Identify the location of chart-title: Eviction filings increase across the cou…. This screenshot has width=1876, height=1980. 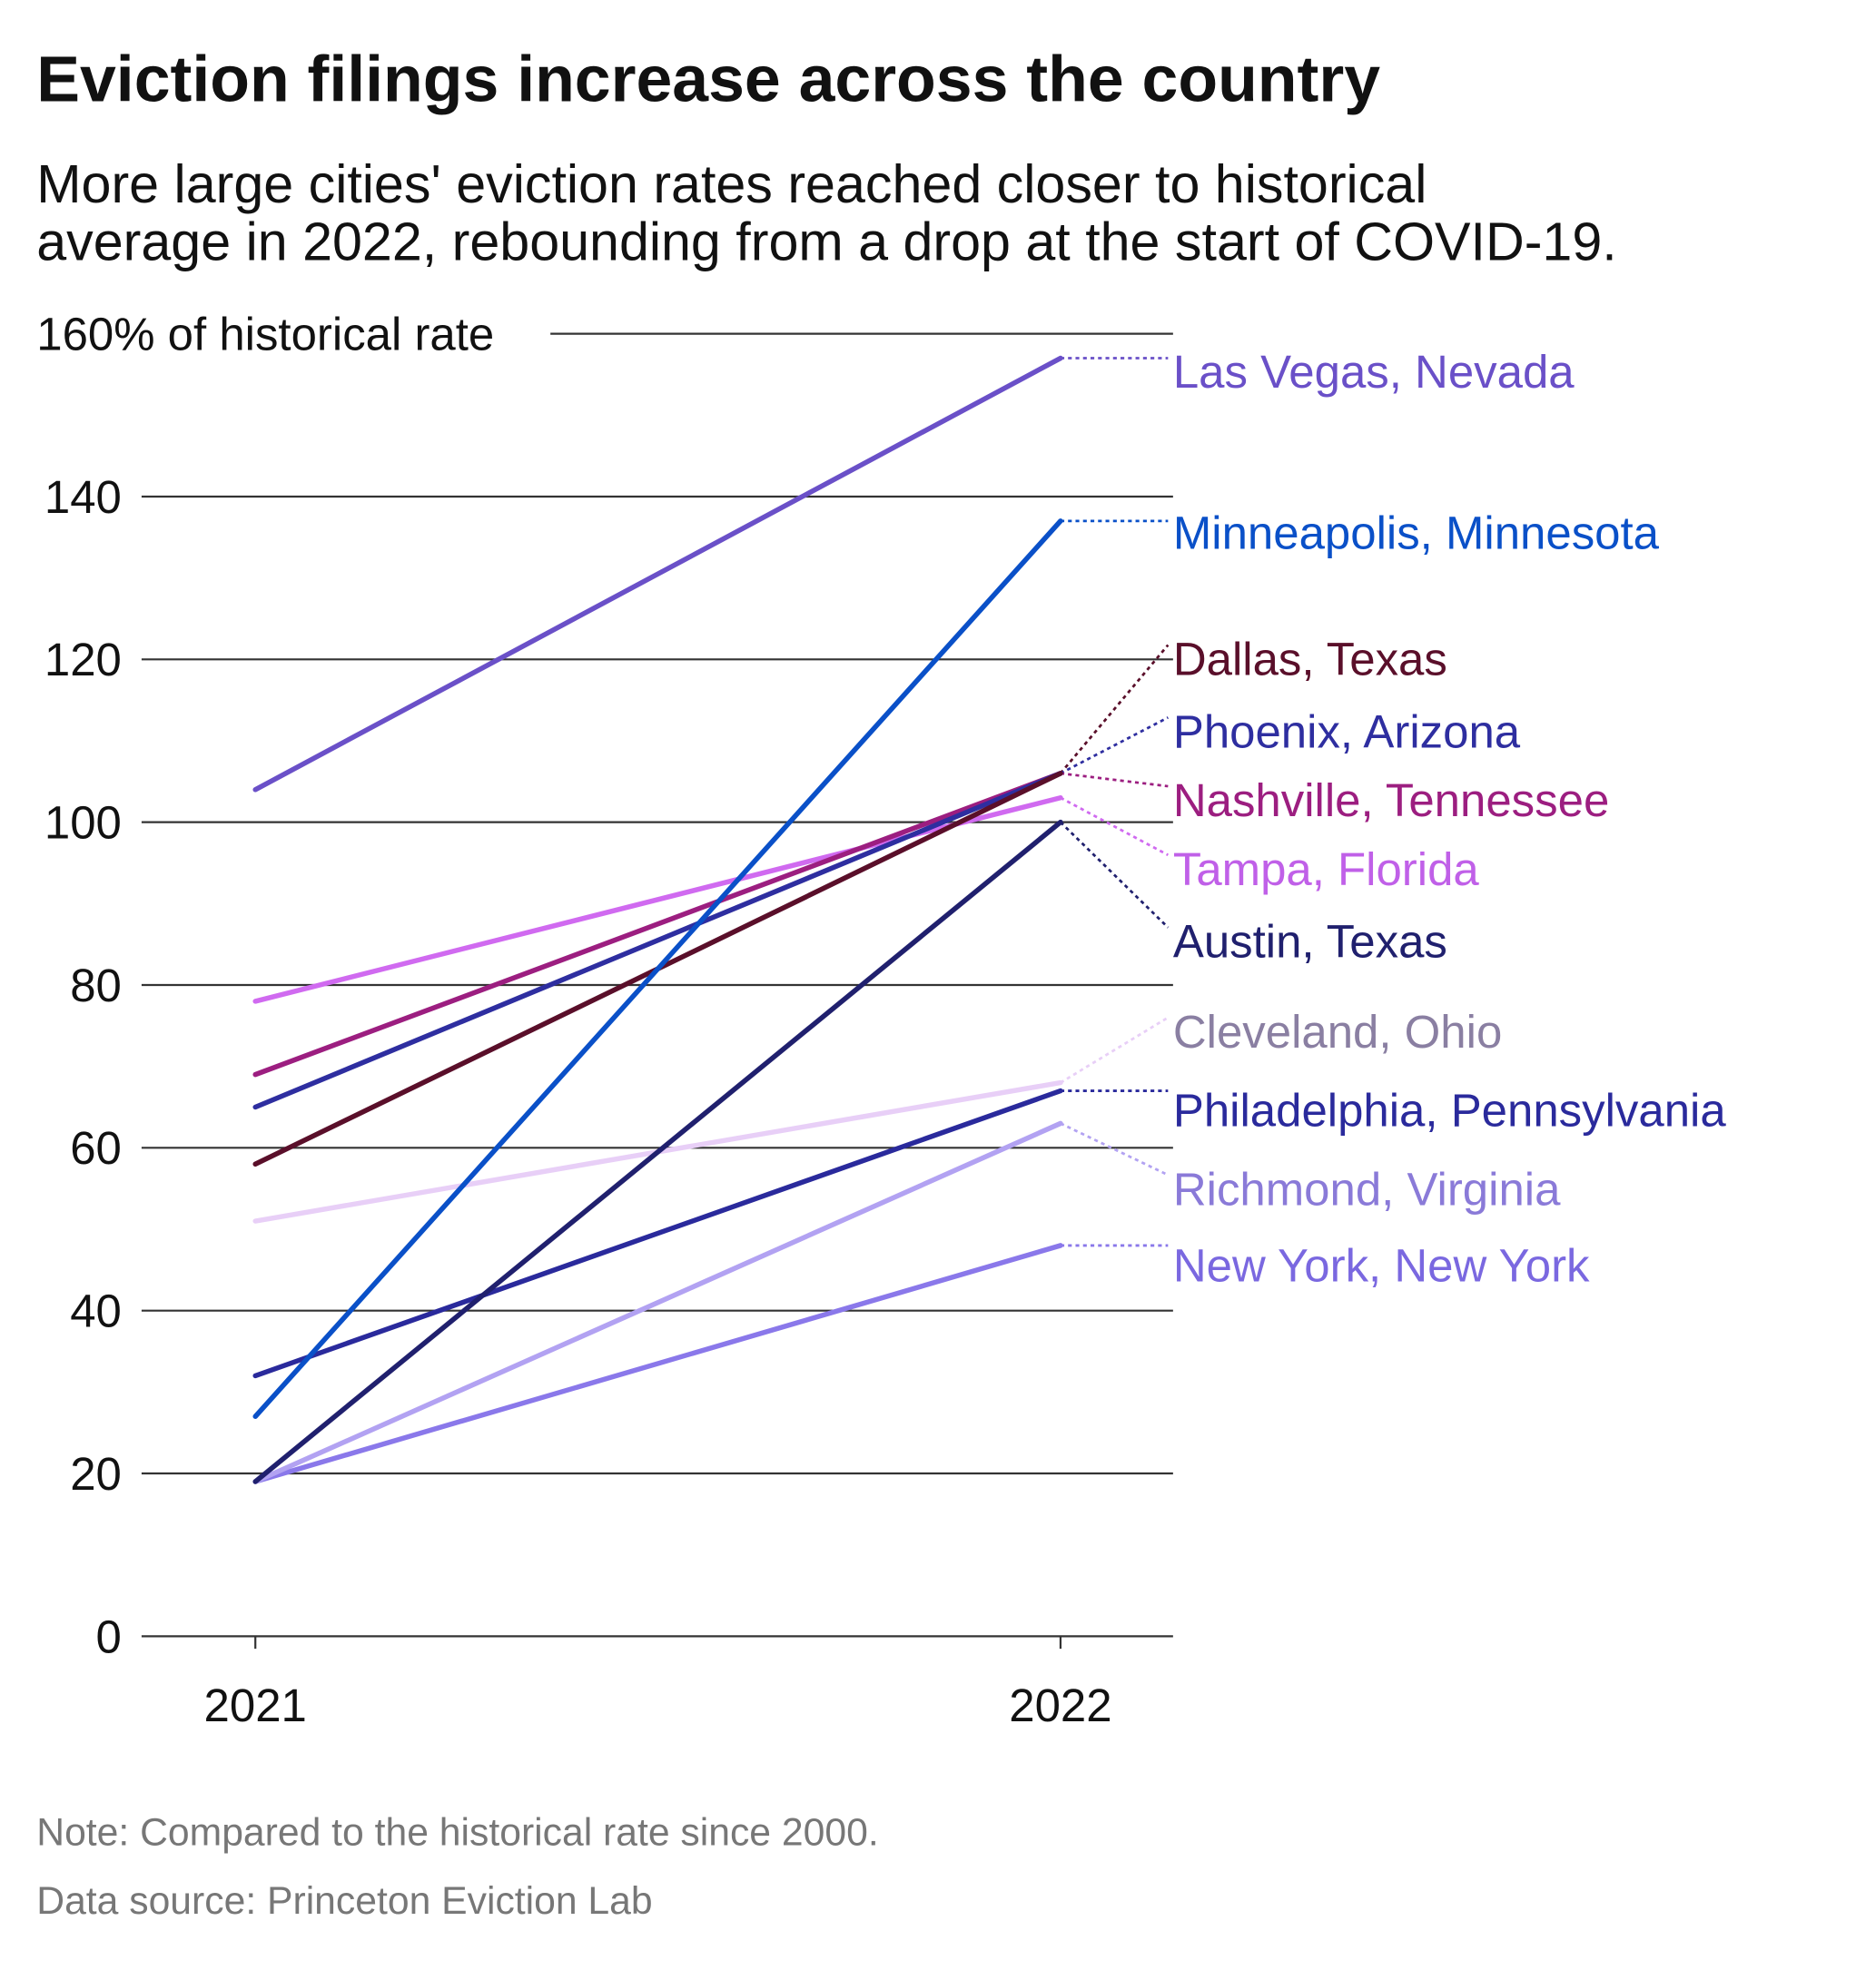
(708, 80).